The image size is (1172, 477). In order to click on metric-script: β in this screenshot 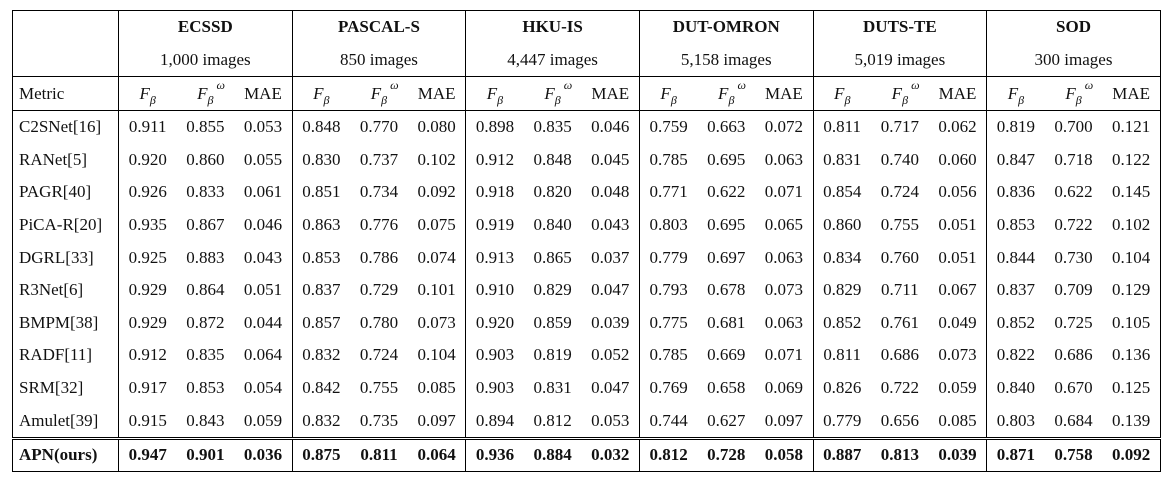, I will do `click(847, 95)`.